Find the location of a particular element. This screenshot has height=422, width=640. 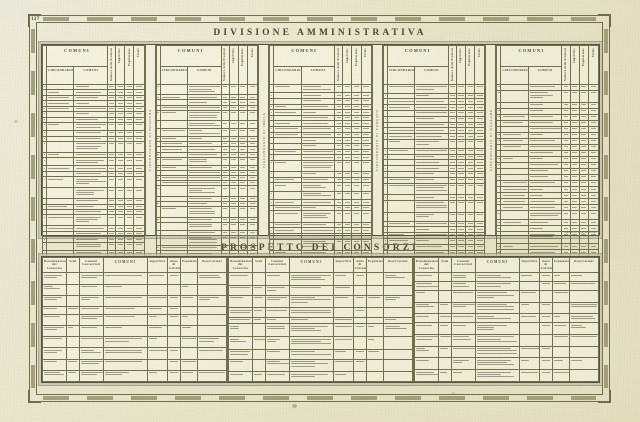

popolazione-header: Popolazione is located at coordinates (374, 265).